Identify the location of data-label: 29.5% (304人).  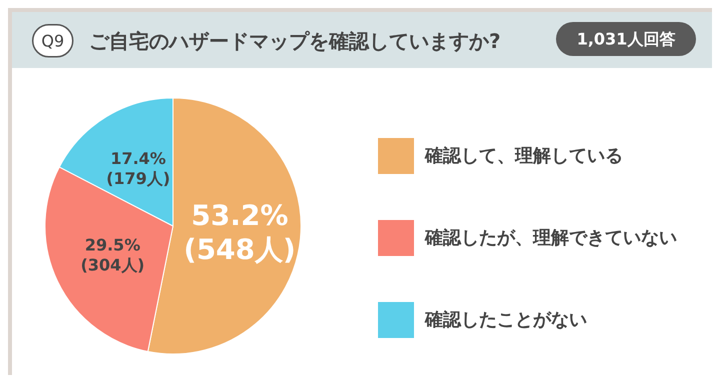
(112, 254).